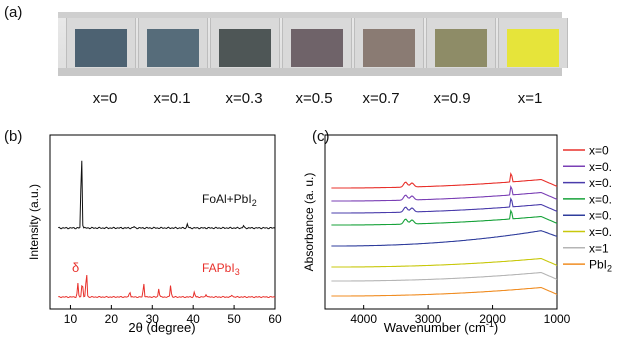  Describe the element at coordinates (244, 98) in the screenshot. I see `sample-label: x=0.3` at that location.